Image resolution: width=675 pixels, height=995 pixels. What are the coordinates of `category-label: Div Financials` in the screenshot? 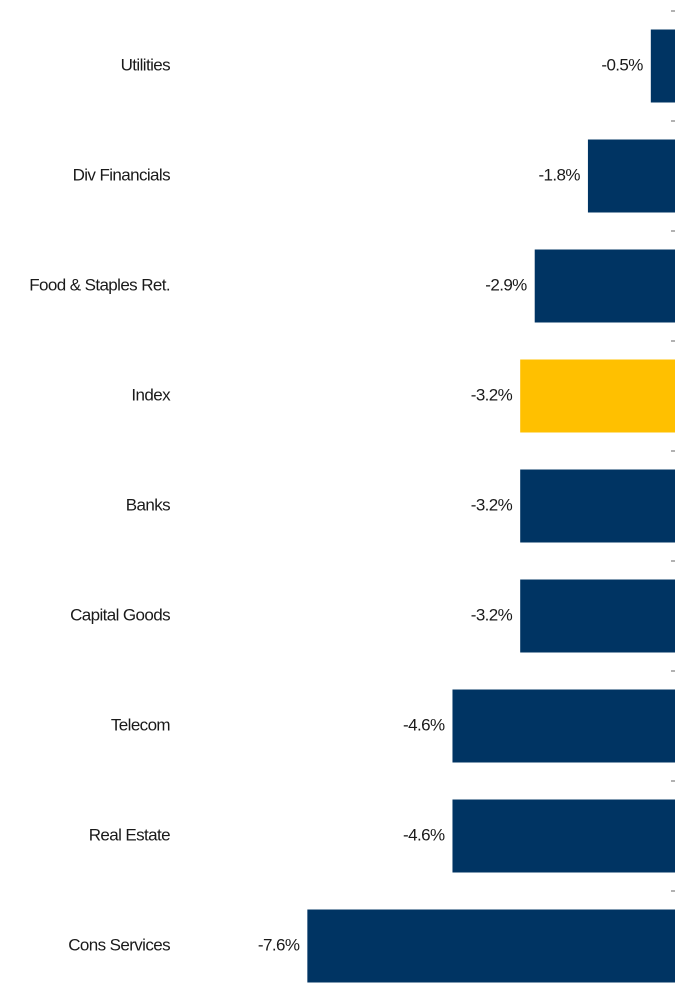 It's located at (122, 174).